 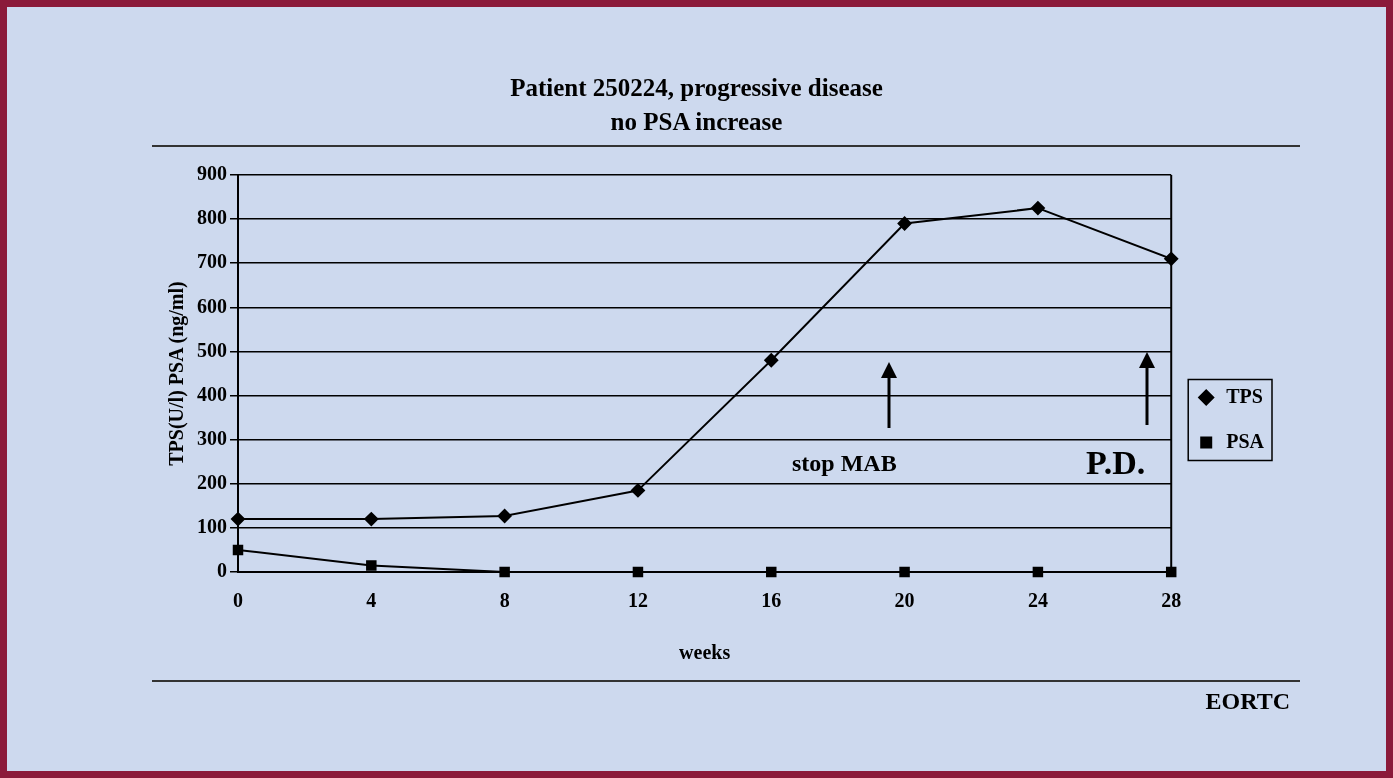 What do you see at coordinates (1171, 600) in the screenshot?
I see `x-tick-label: 28` at bounding box center [1171, 600].